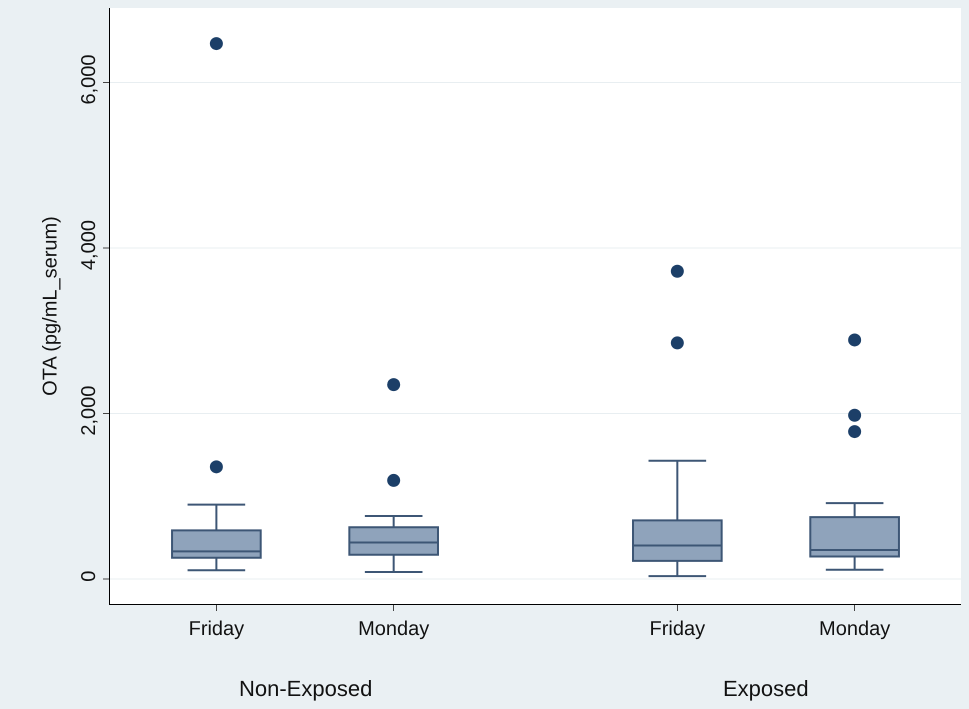 This screenshot has width=969, height=709. Describe the element at coordinates (89, 411) in the screenshot. I see `y-tick-label: 2,000` at that location.